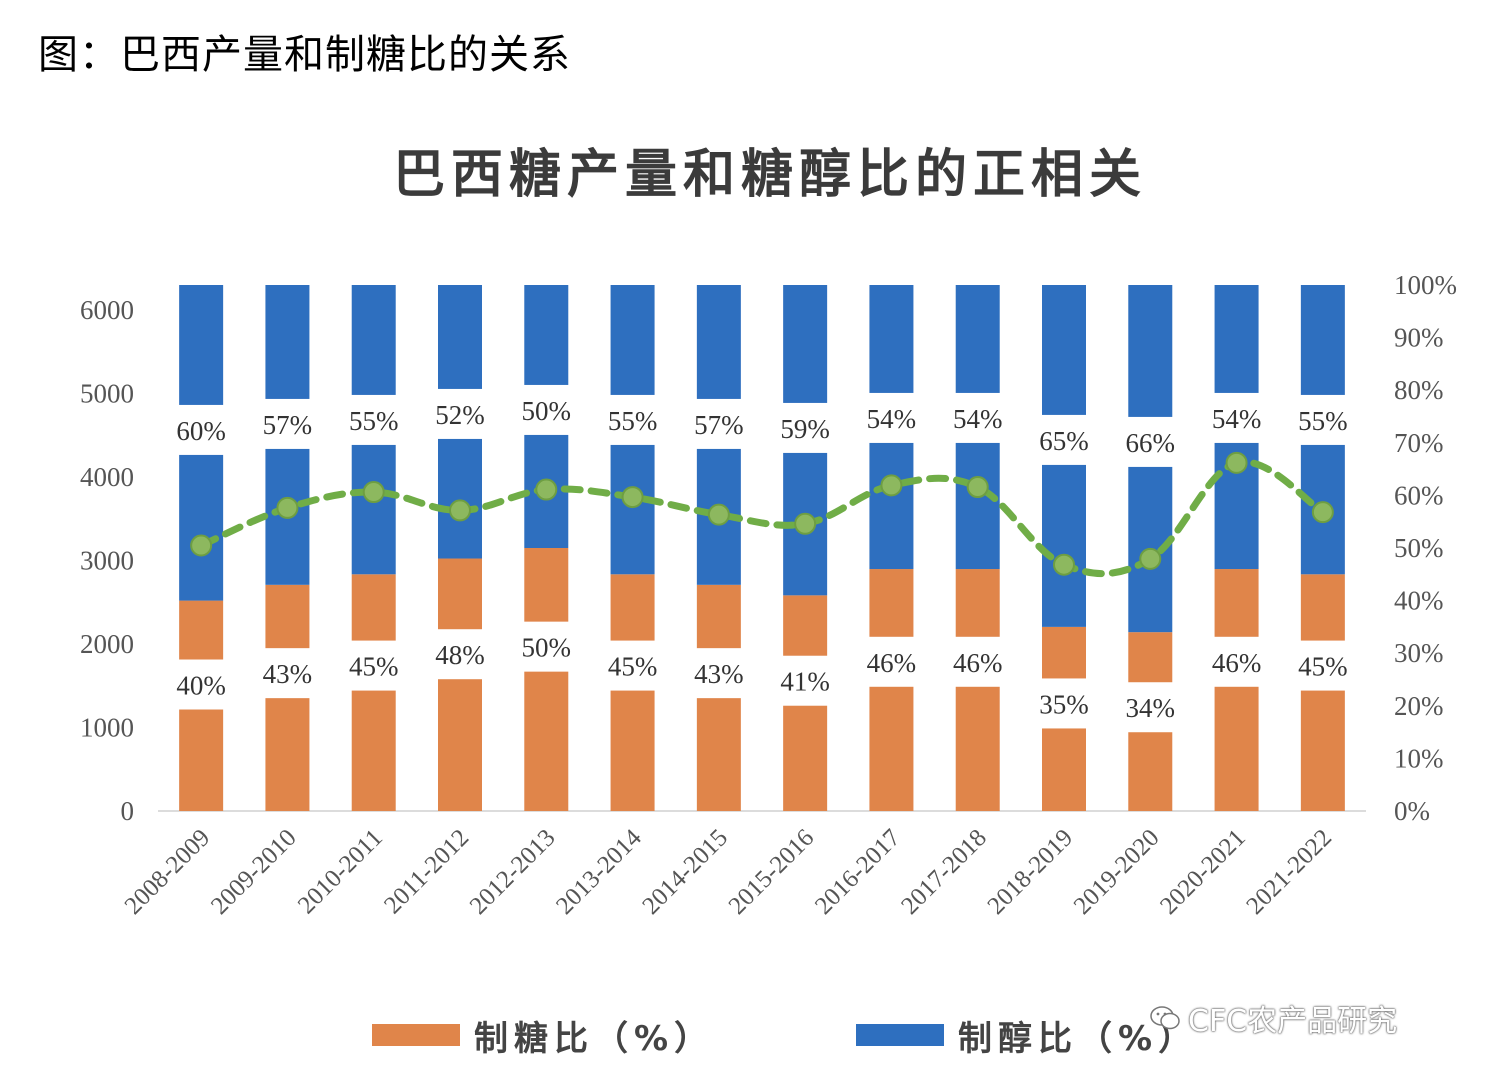 The image size is (1496, 1080). What do you see at coordinates (416, 1035) in the screenshot?
I see `legend-swatch-sugar` at bounding box center [416, 1035].